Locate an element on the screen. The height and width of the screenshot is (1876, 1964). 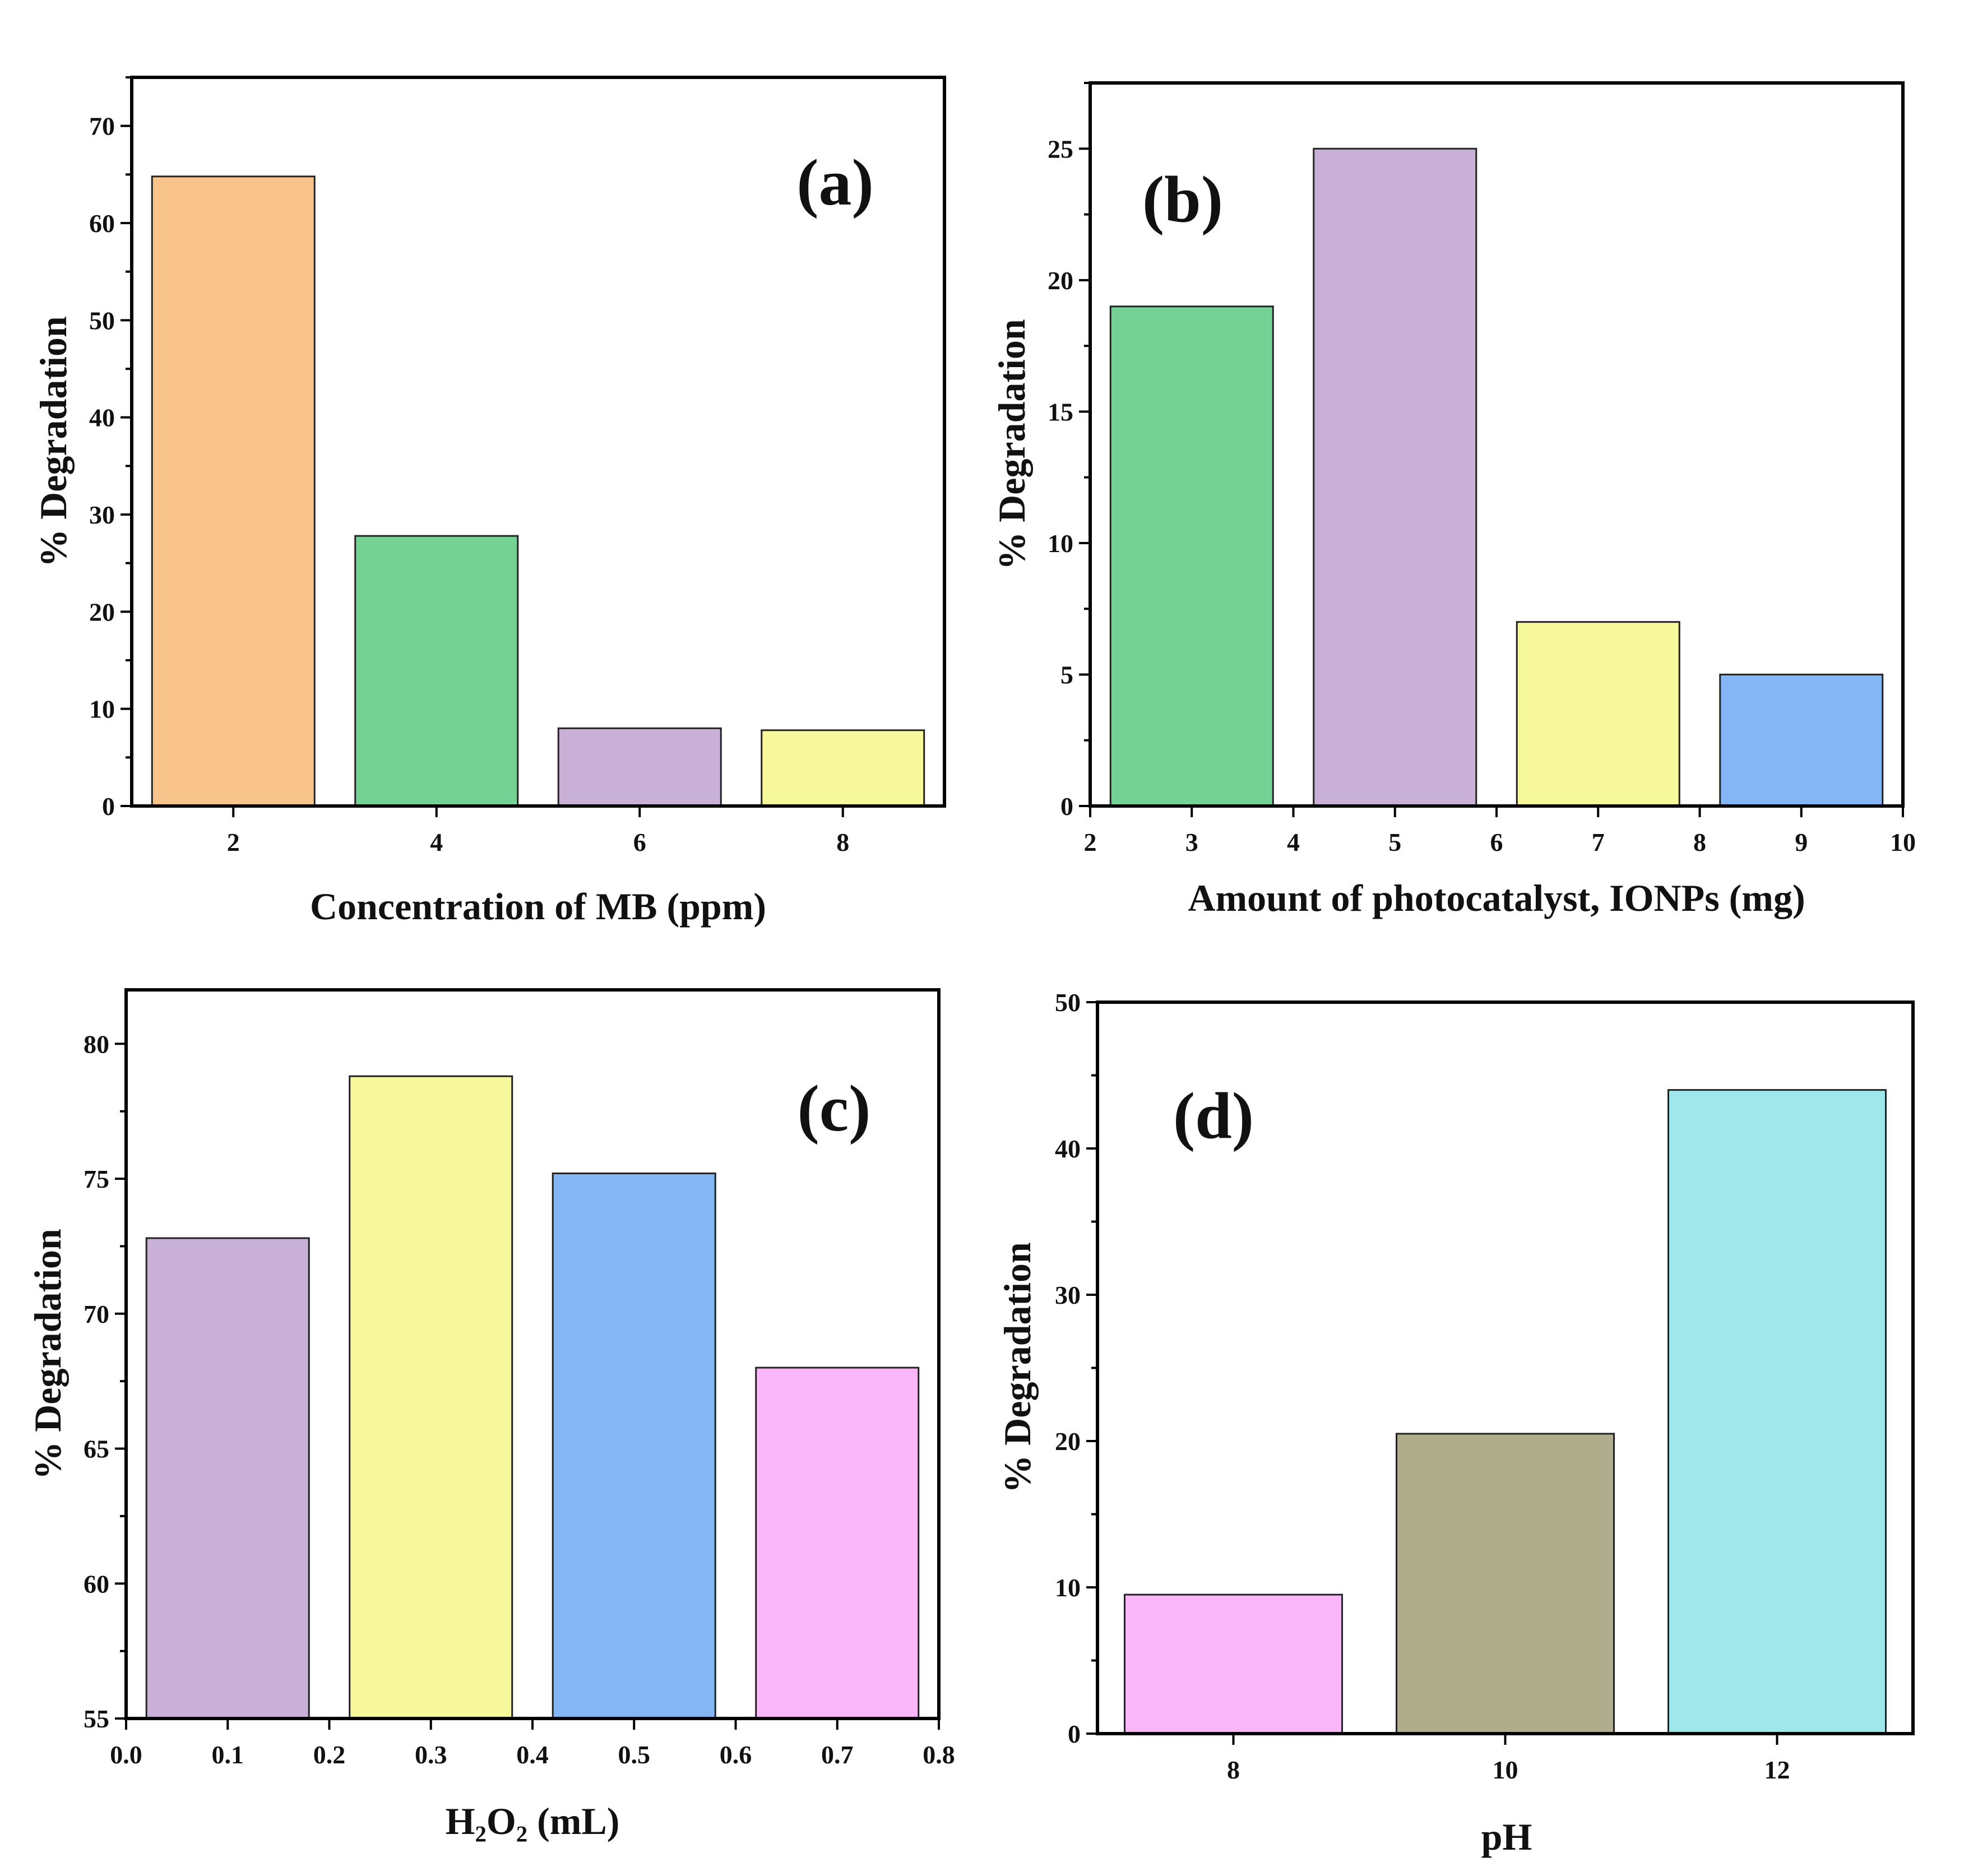
chart-c-y-tick-label: 55 is located at coordinates (96, 1718).